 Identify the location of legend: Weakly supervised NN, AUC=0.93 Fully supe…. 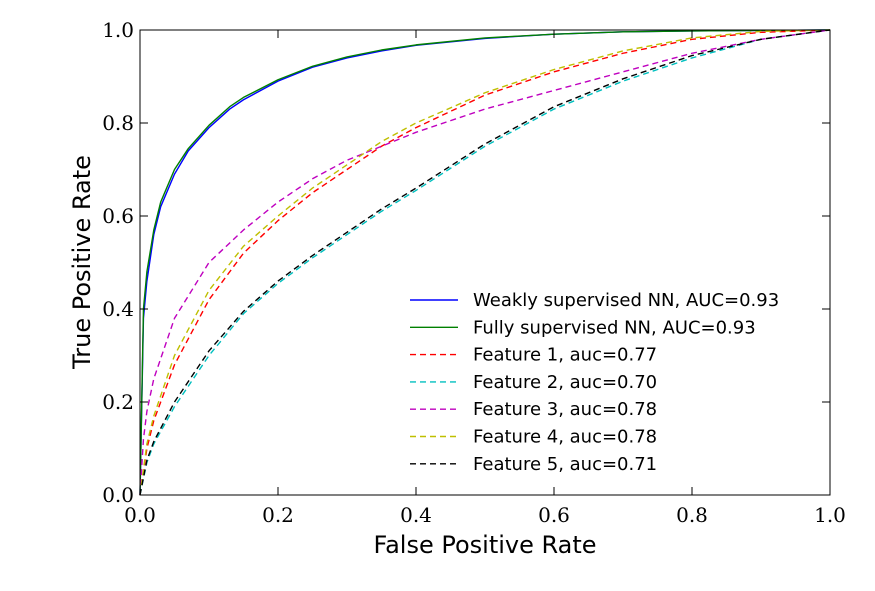
(594, 382).